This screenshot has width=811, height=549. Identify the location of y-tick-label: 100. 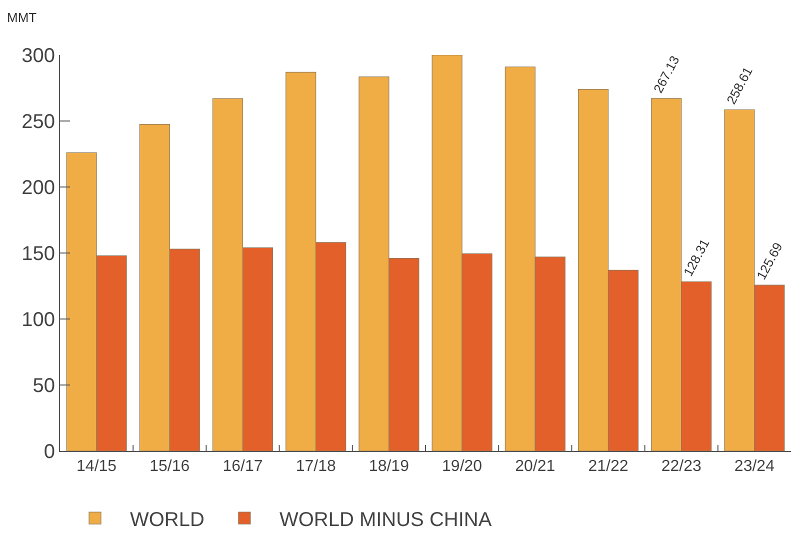
(38, 320).